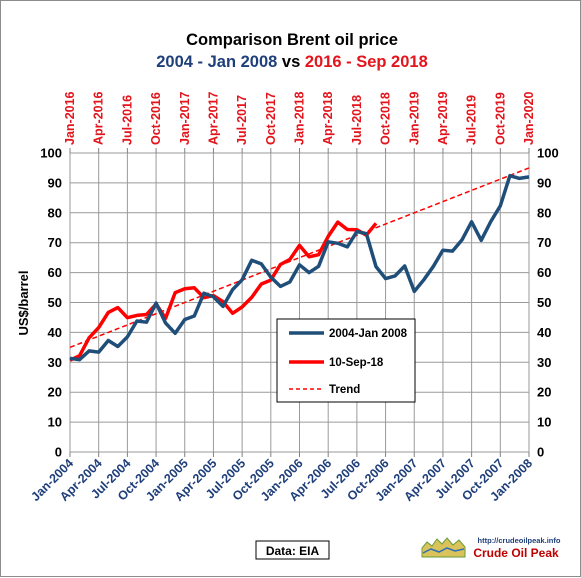  I want to click on legend-label-series-2: 10-Sep-18, so click(356, 363).